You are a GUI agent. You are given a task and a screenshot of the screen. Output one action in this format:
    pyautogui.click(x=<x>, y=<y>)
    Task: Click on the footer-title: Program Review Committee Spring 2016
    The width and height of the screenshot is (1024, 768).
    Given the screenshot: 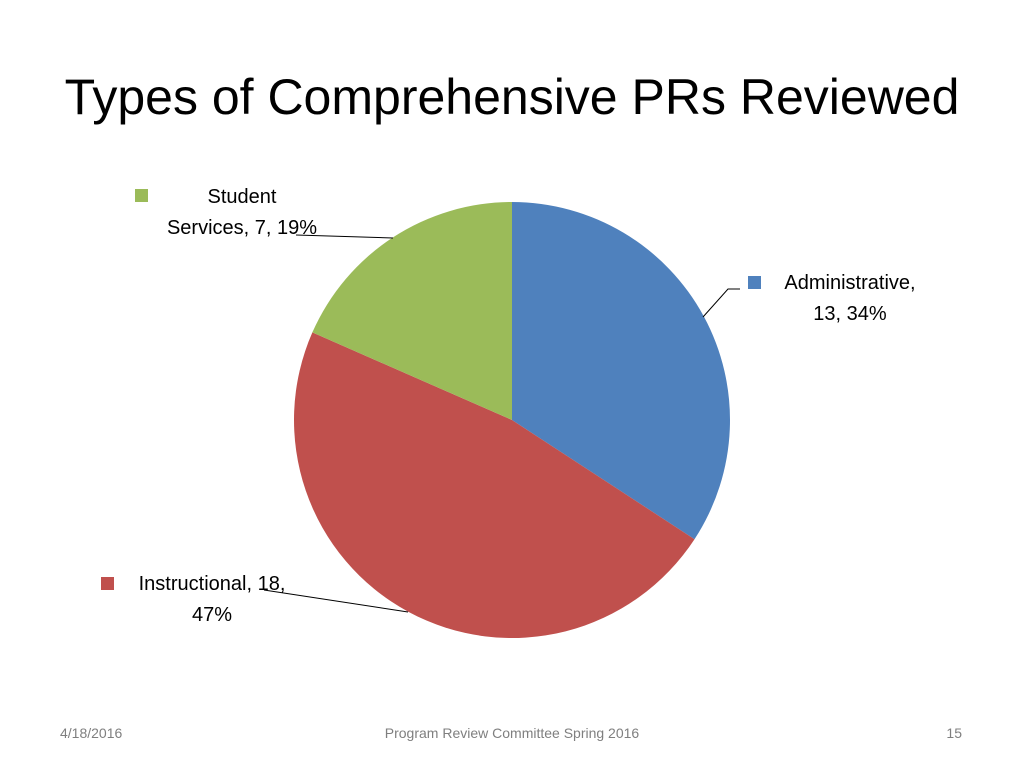 What is the action you would take?
    pyautogui.click(x=512, y=733)
    